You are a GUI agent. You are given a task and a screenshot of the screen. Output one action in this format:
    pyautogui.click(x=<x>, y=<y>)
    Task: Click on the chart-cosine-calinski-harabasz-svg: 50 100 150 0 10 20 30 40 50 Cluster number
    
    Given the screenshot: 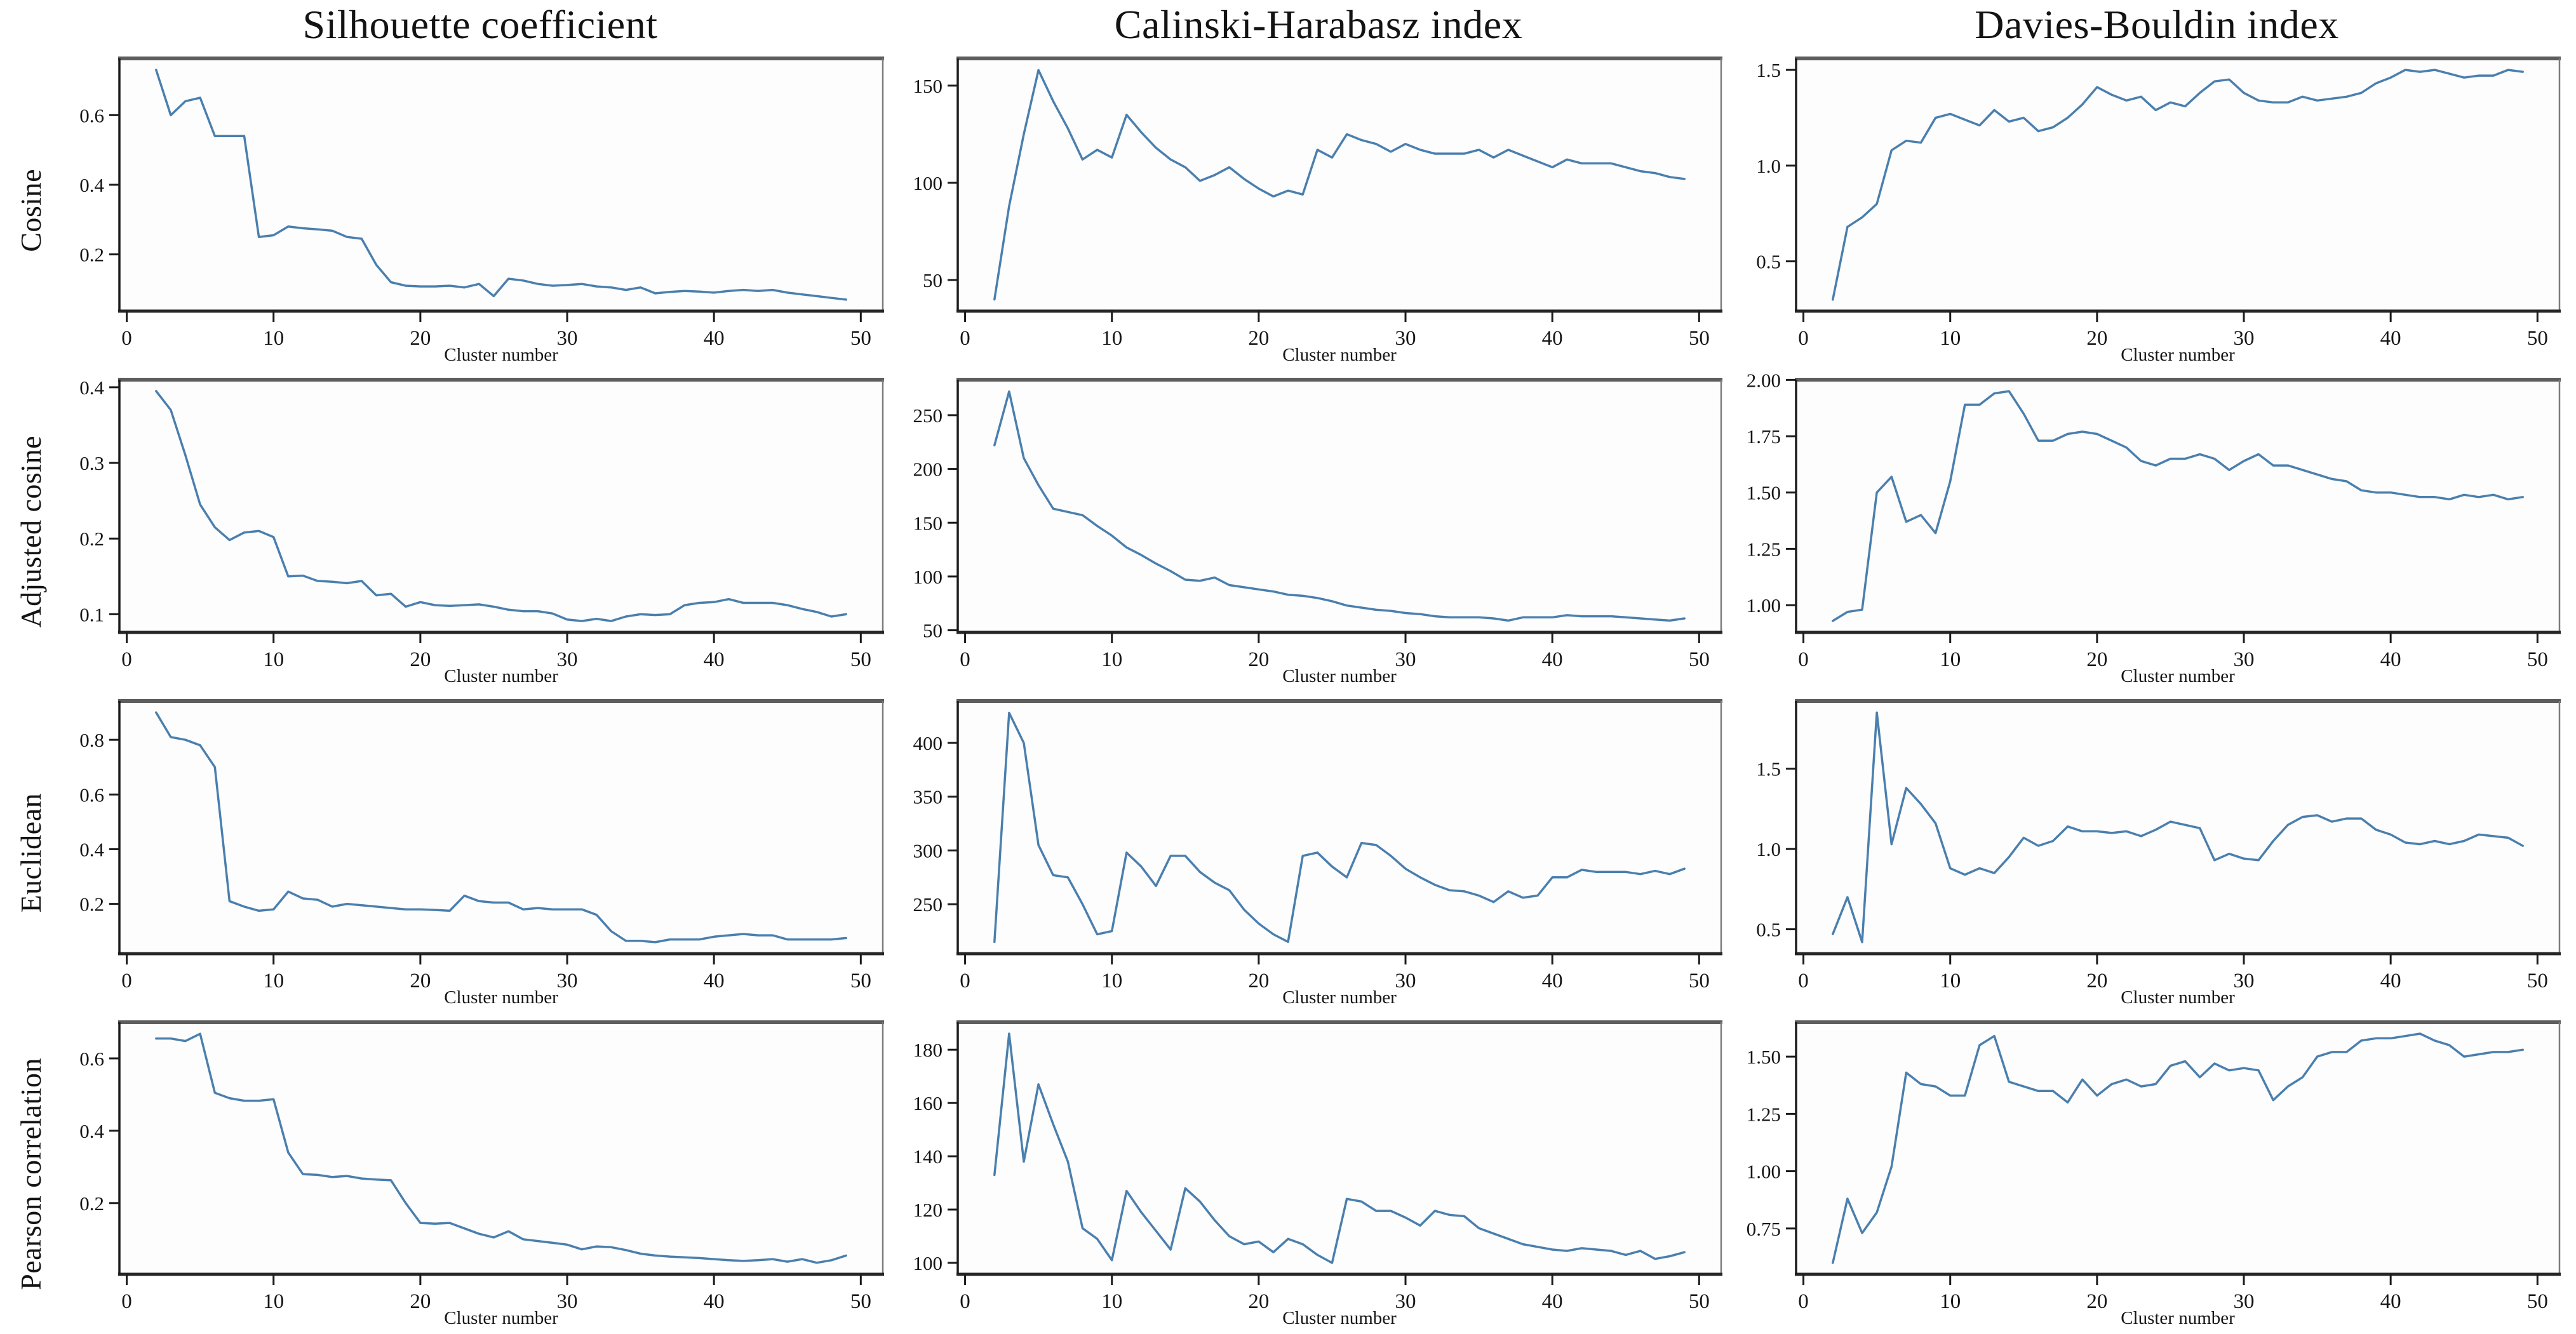 What is the action you would take?
    pyautogui.click(x=1317, y=211)
    